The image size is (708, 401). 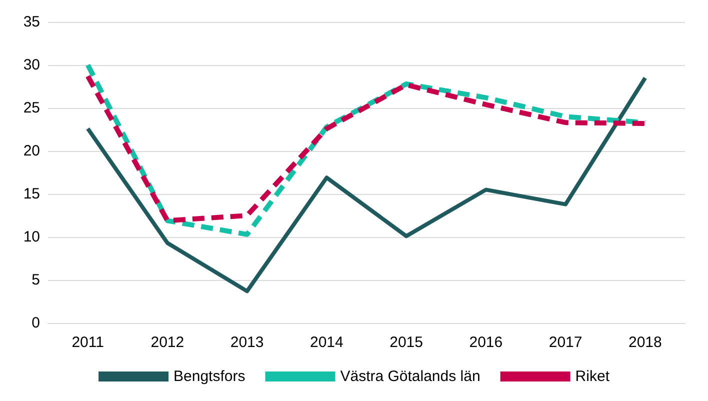 I want to click on y-tick-label: 15, so click(x=31, y=194).